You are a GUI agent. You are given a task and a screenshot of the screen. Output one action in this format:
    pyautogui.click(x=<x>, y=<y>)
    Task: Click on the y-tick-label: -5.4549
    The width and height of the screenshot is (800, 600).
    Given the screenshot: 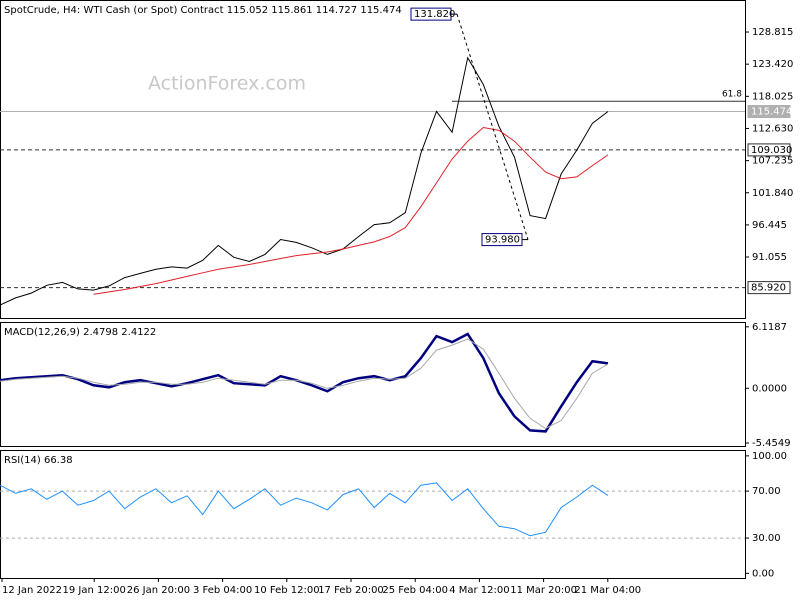 What is the action you would take?
    pyautogui.click(x=771, y=443)
    